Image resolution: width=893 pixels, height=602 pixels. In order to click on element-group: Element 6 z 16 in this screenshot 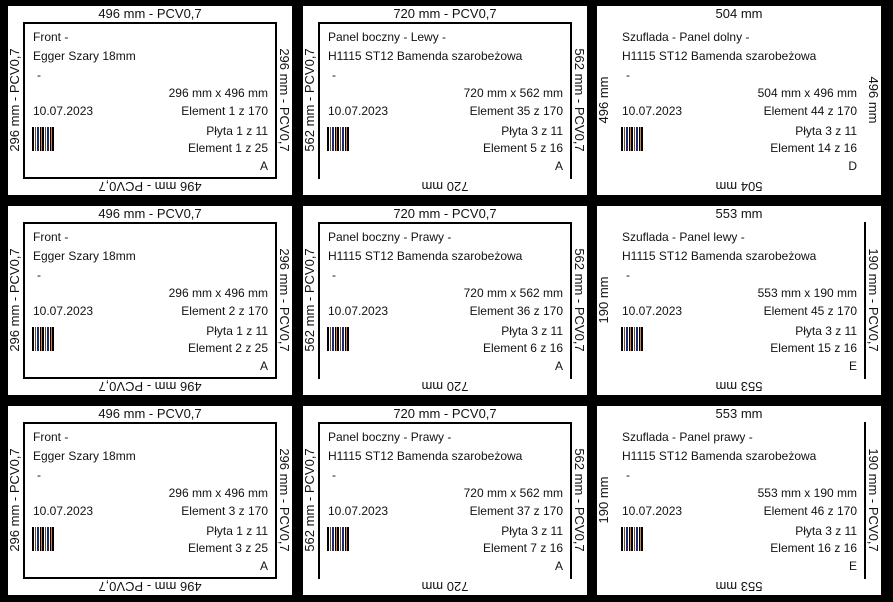, I will do `click(522, 348)`.